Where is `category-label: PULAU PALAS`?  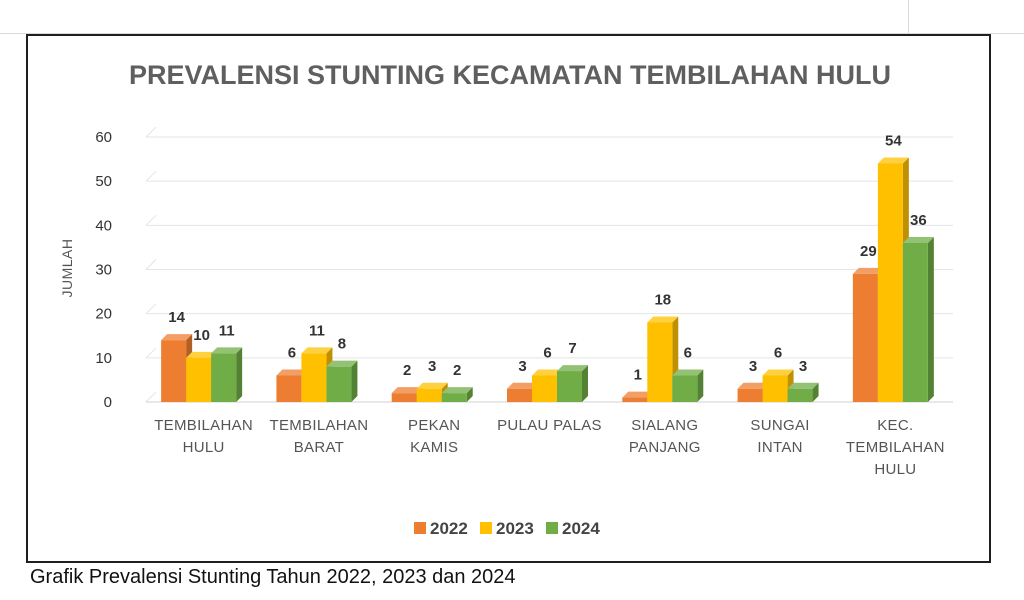
category-label: PULAU PALAS is located at coordinates (549, 425).